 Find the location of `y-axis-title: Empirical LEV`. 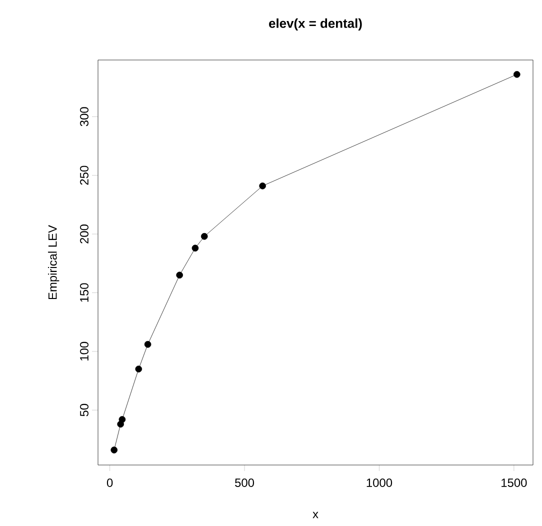

y-axis-title: Empirical LEV is located at coordinates (54, 262).